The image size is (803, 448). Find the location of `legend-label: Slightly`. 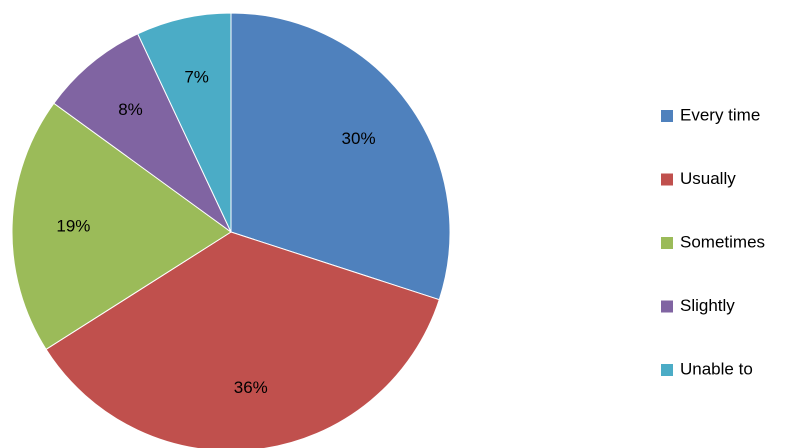

legend-label: Slightly is located at coordinates (707, 305).